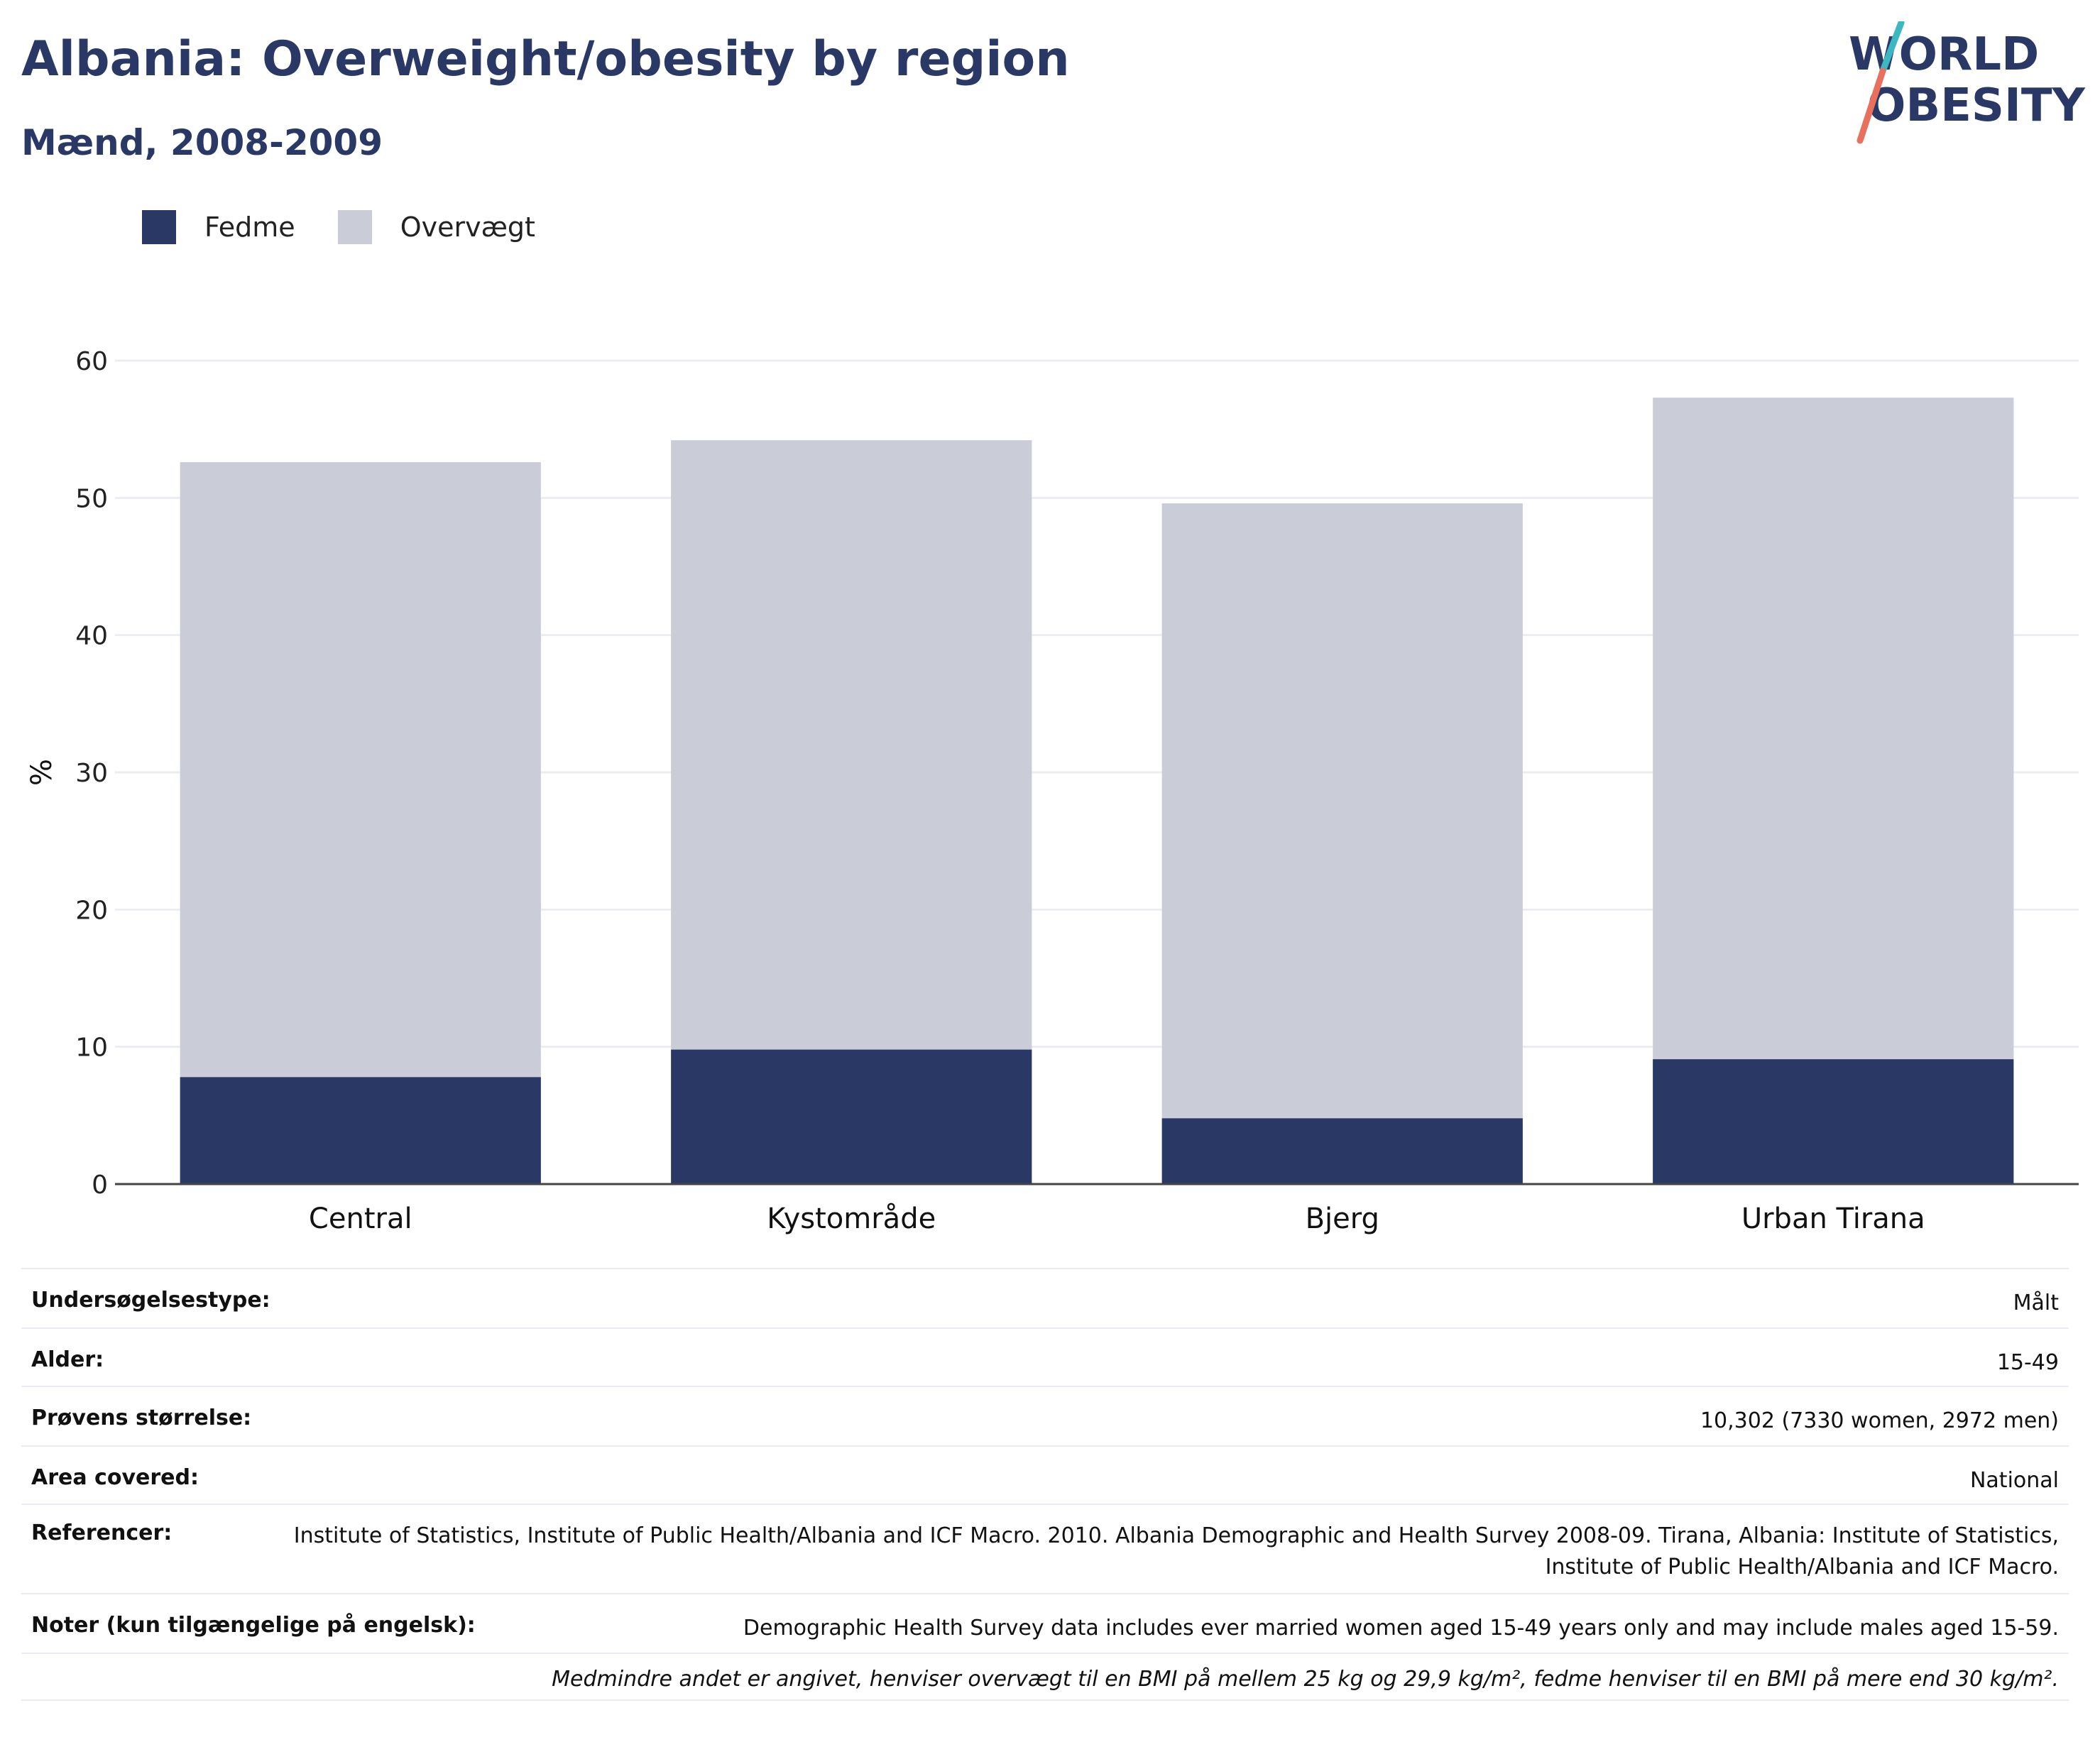 Image resolution: width=2100 pixels, height=1747 pixels. Describe the element at coordinates (150, 1300) in the screenshot. I see `info-key: Undersøgelsestype:` at that location.